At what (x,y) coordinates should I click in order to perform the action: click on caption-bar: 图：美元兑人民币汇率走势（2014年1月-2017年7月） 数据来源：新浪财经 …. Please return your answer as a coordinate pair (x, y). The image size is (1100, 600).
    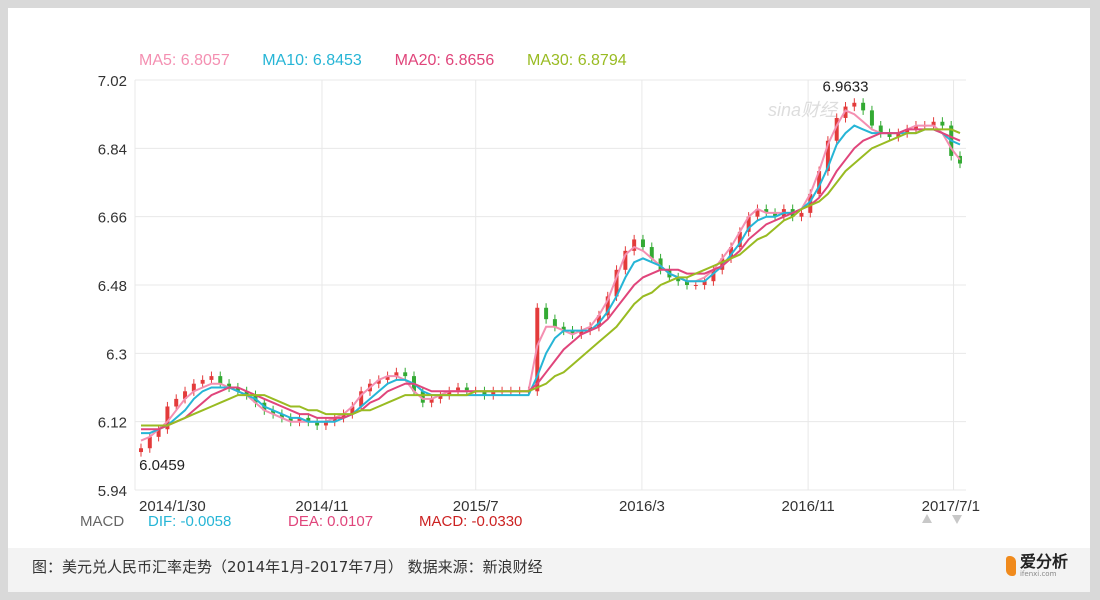
    Looking at the image, I should click on (549, 570).